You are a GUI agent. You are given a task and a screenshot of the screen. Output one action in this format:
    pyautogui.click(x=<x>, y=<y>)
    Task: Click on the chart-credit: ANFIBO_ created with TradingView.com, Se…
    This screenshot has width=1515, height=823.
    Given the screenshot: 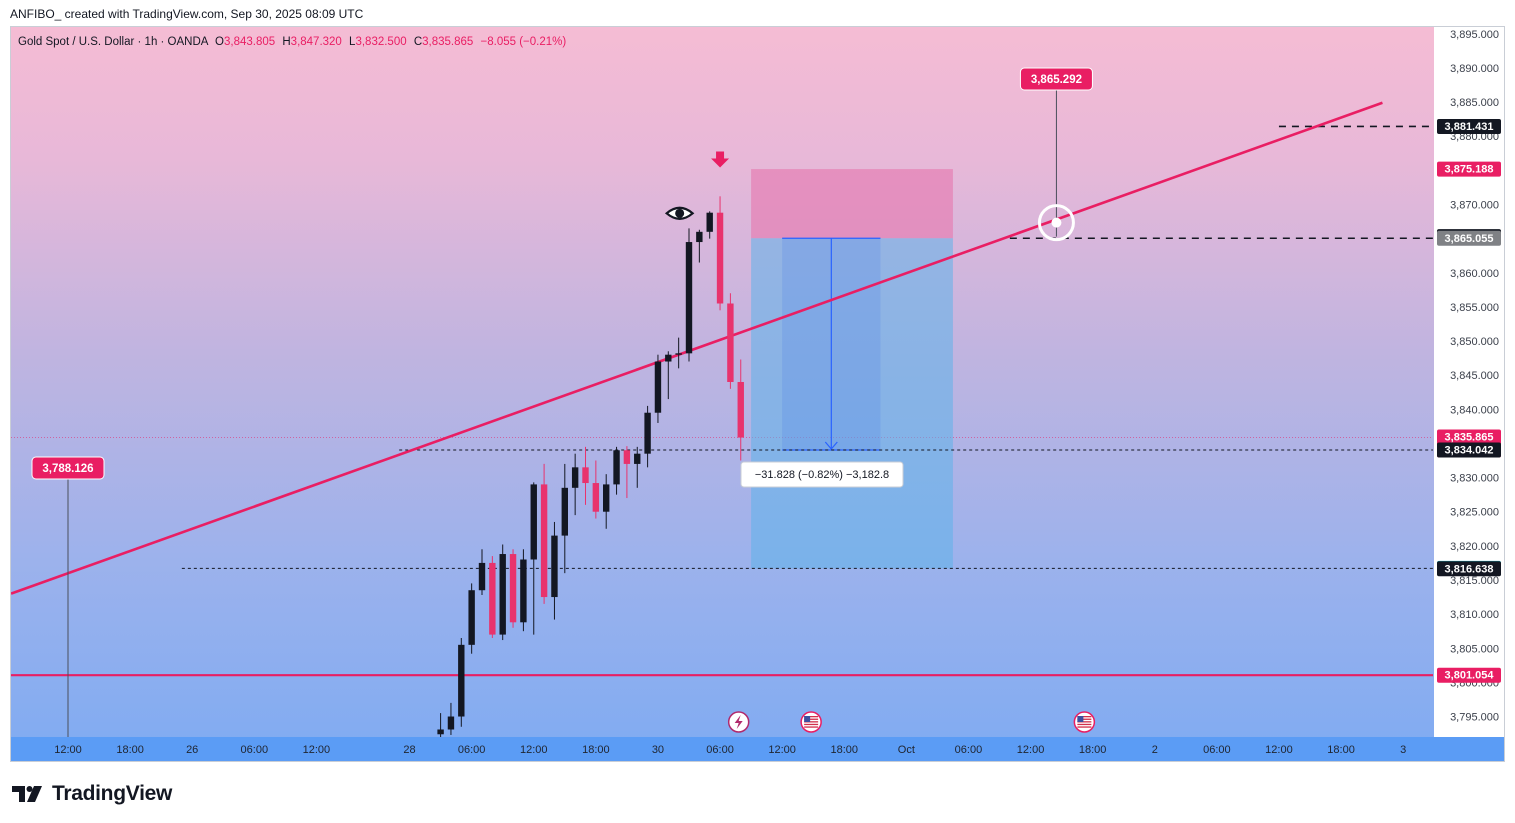 What is the action you would take?
    pyautogui.click(x=187, y=14)
    